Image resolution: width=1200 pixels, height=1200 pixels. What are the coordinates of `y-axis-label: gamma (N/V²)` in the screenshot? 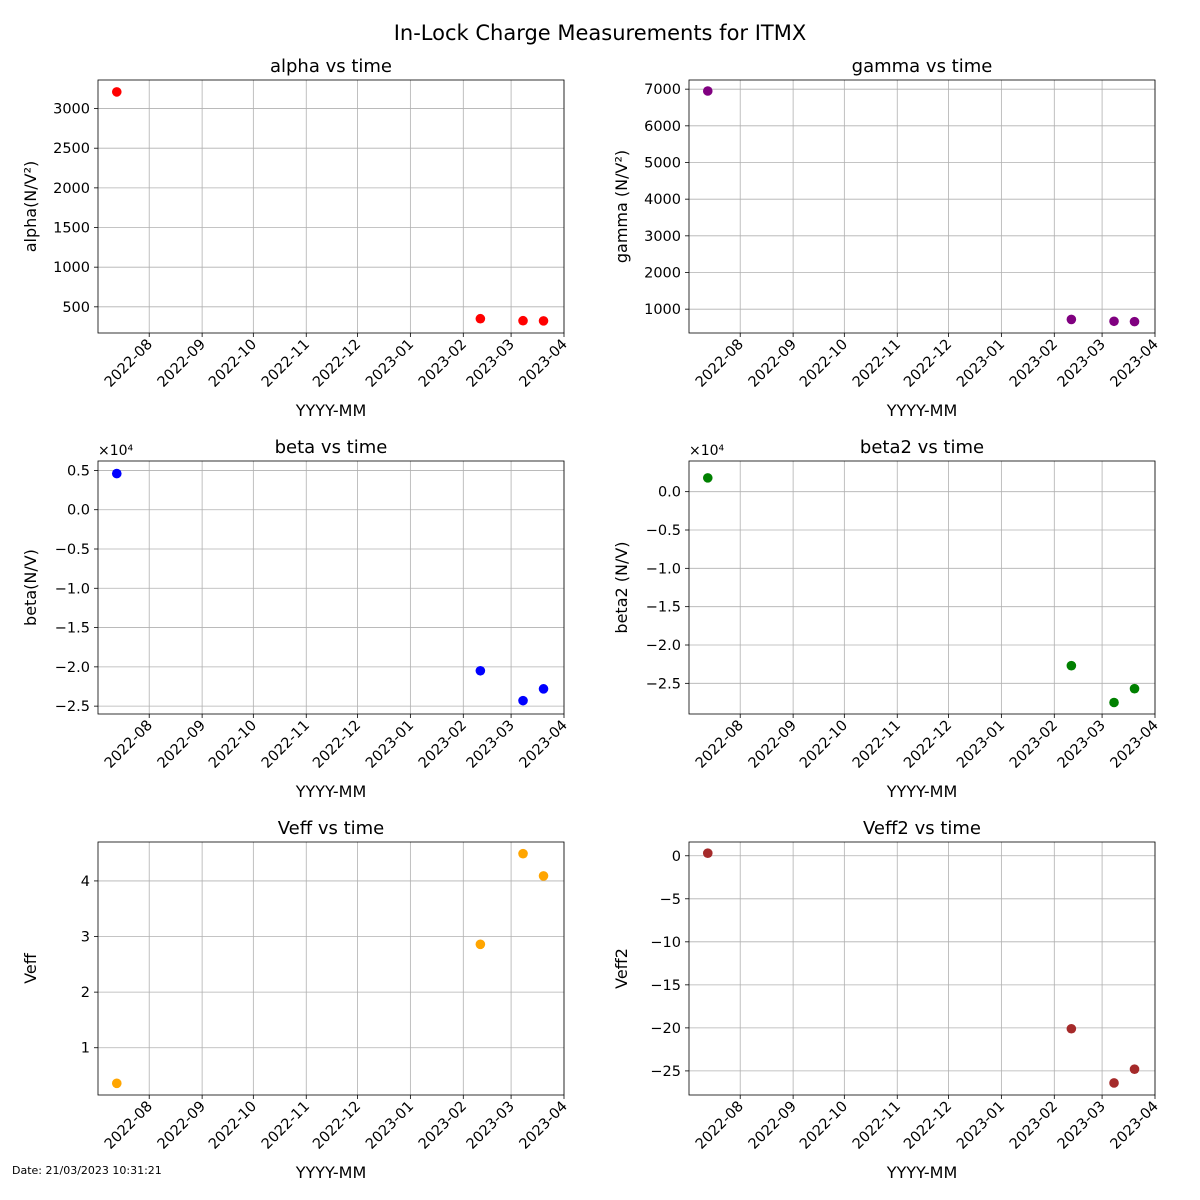 It's located at (621, 206).